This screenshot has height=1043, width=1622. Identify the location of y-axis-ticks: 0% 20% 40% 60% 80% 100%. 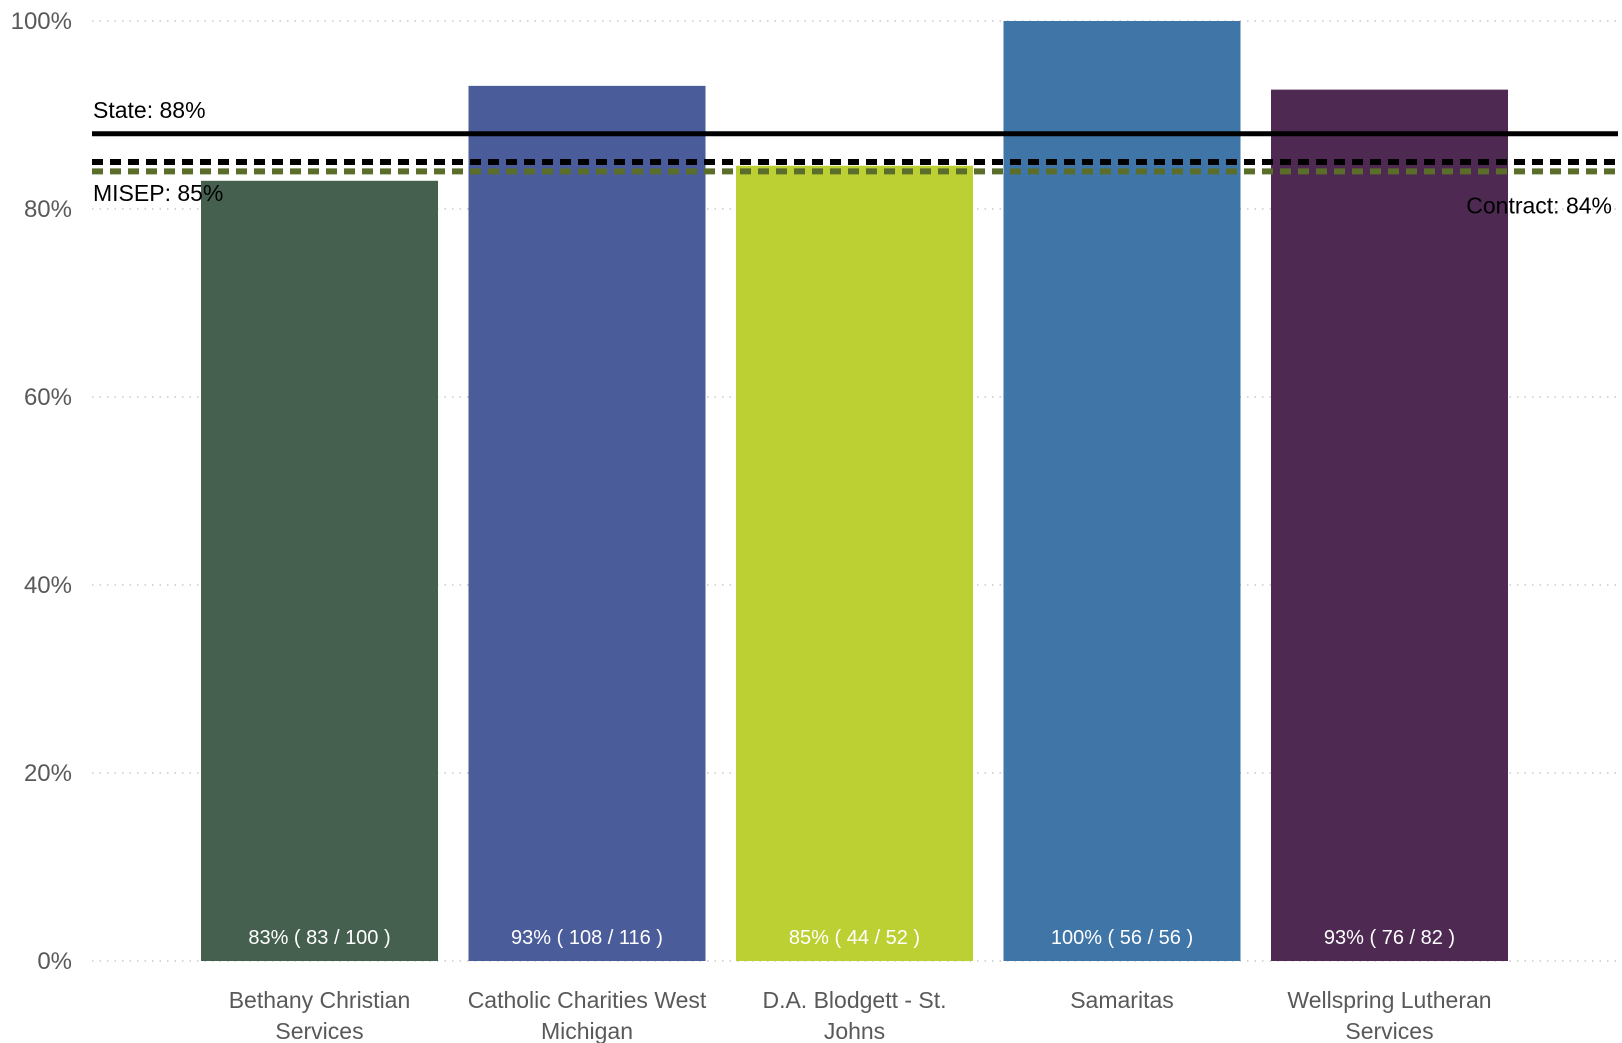
(41, 491).